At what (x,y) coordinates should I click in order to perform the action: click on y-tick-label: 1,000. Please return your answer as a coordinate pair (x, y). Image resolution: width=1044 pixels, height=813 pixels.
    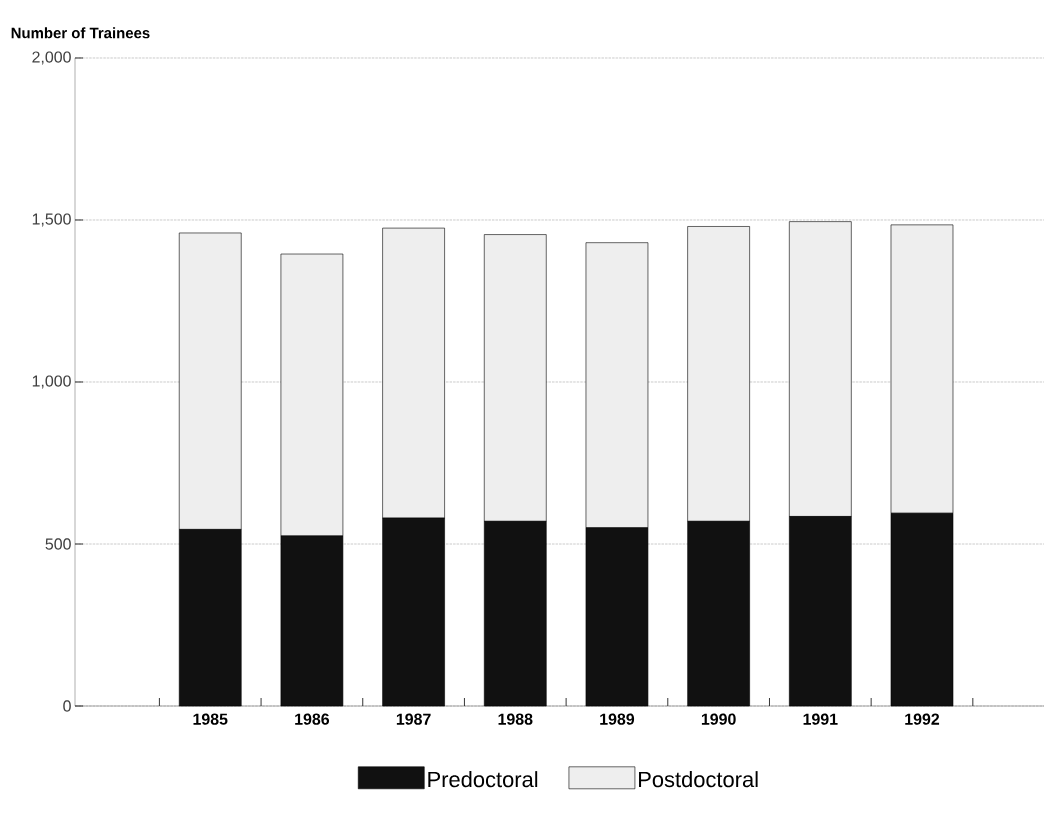
    Looking at the image, I should click on (51, 382).